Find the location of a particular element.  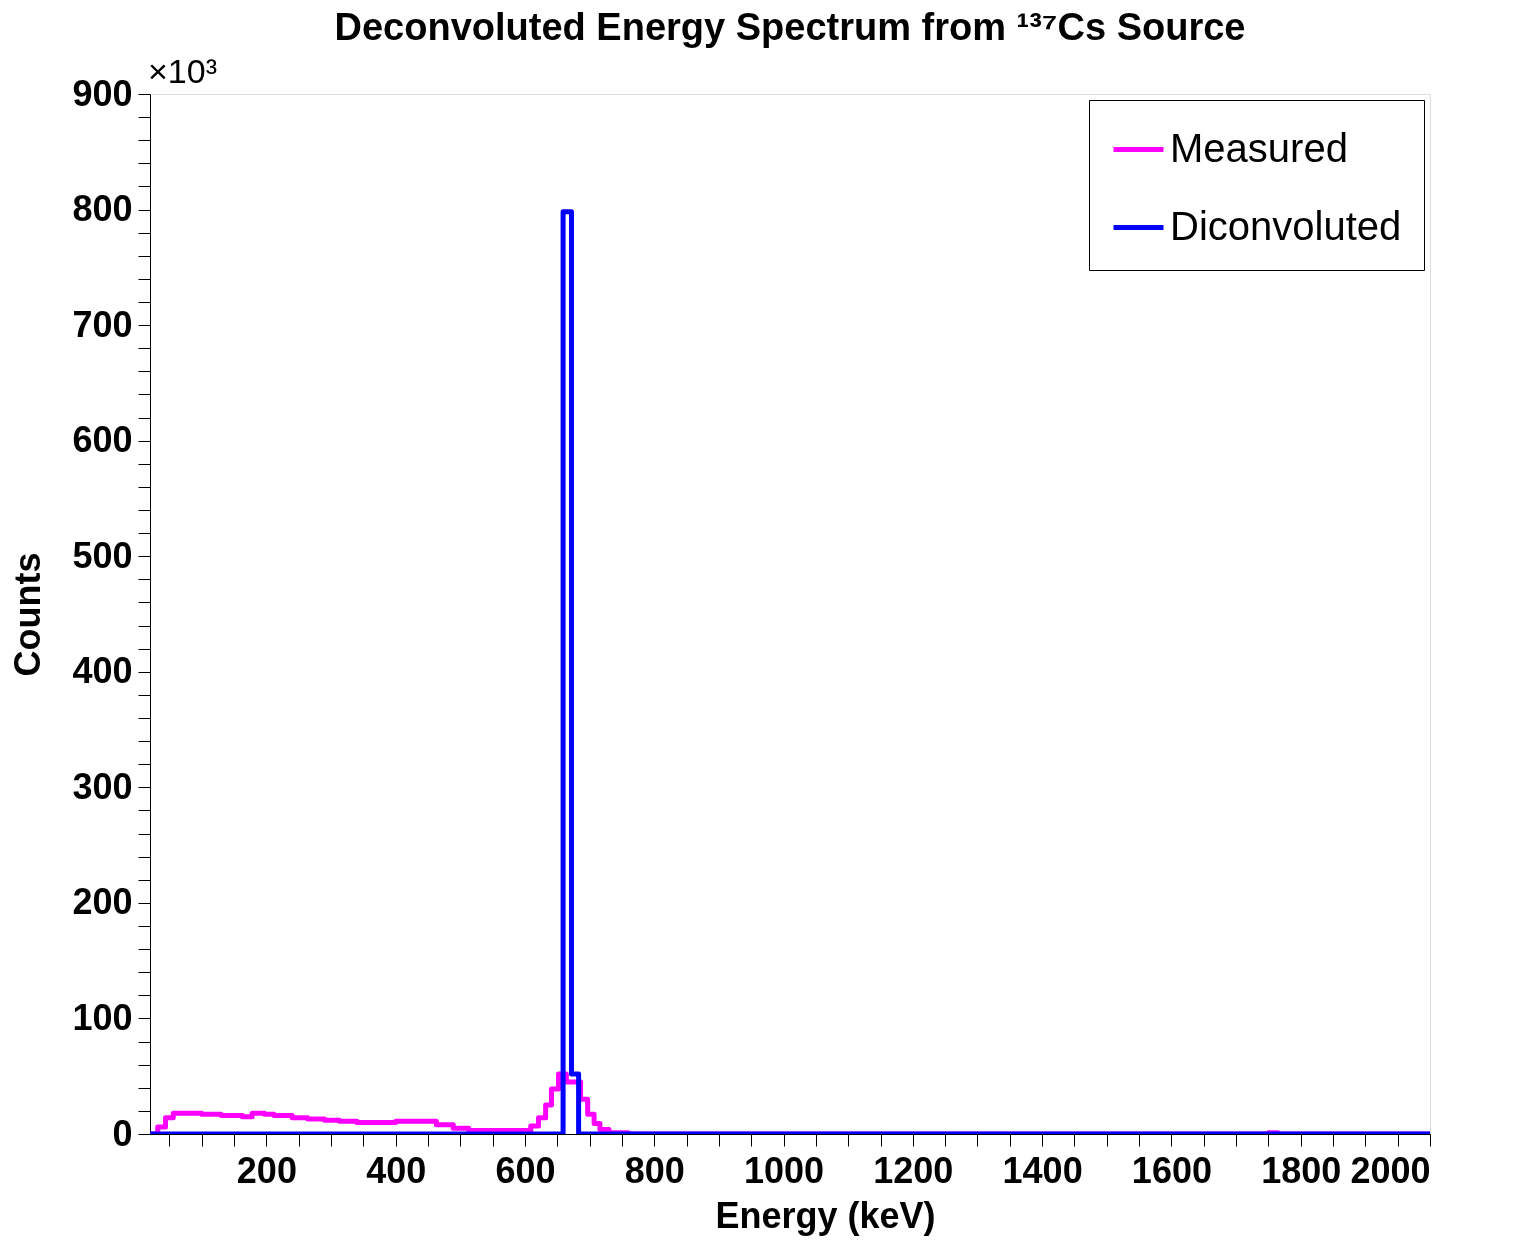

x-tick-label: 2000 is located at coordinates (1390, 1170).